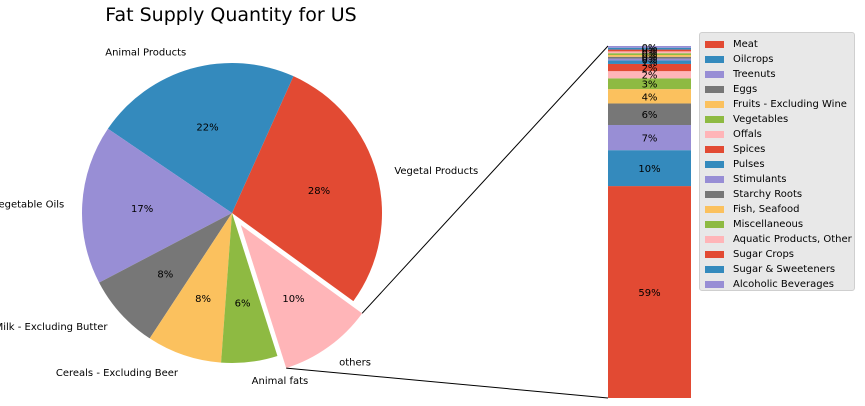  I want to click on legend-label: Miscellaneous, so click(768, 224).